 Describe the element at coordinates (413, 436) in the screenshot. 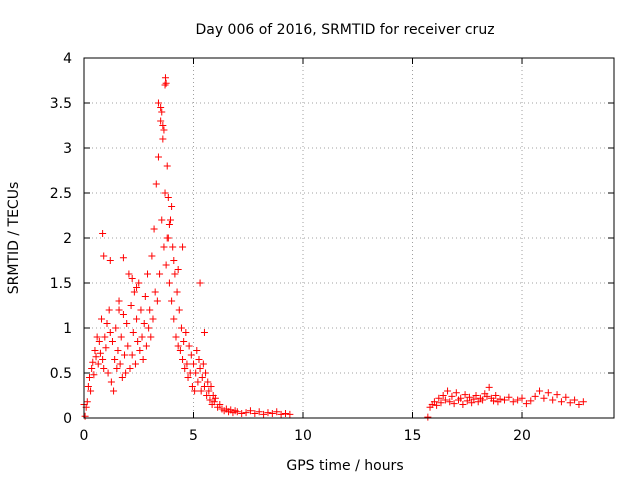

I see `x-tick-label: 15` at that location.